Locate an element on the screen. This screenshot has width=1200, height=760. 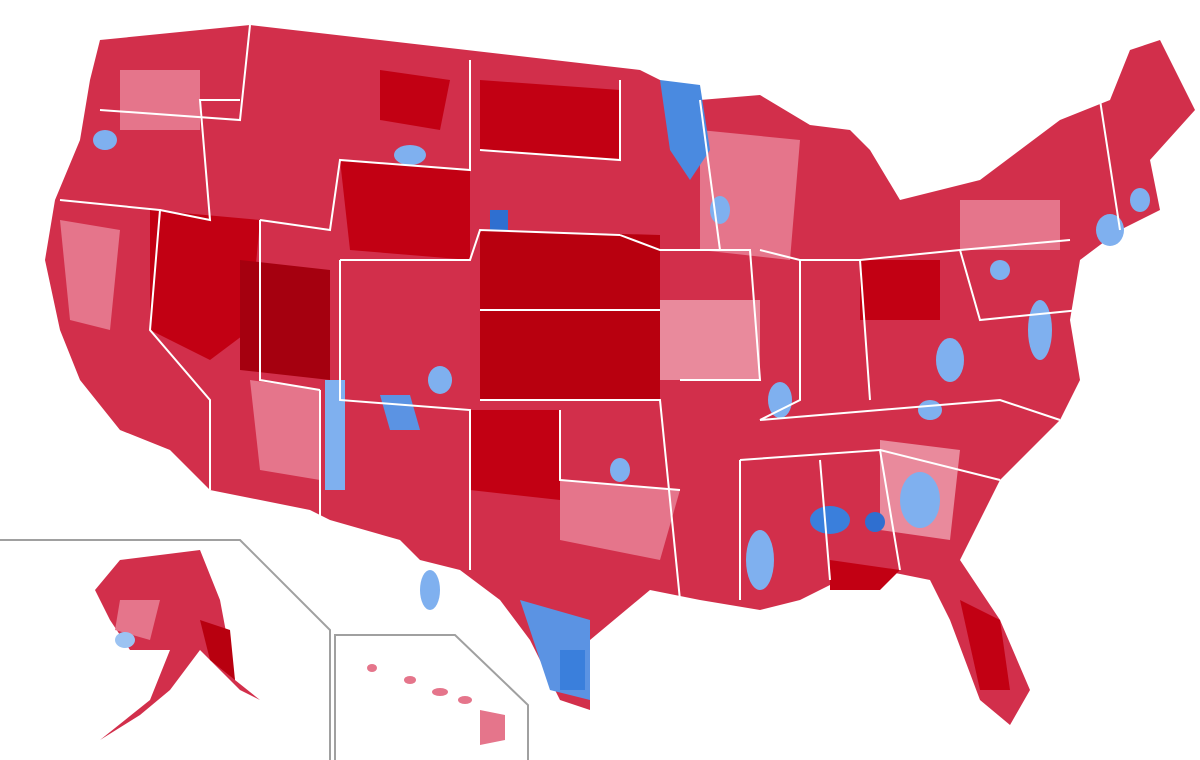
inset-frames is located at coordinates (264, 649).